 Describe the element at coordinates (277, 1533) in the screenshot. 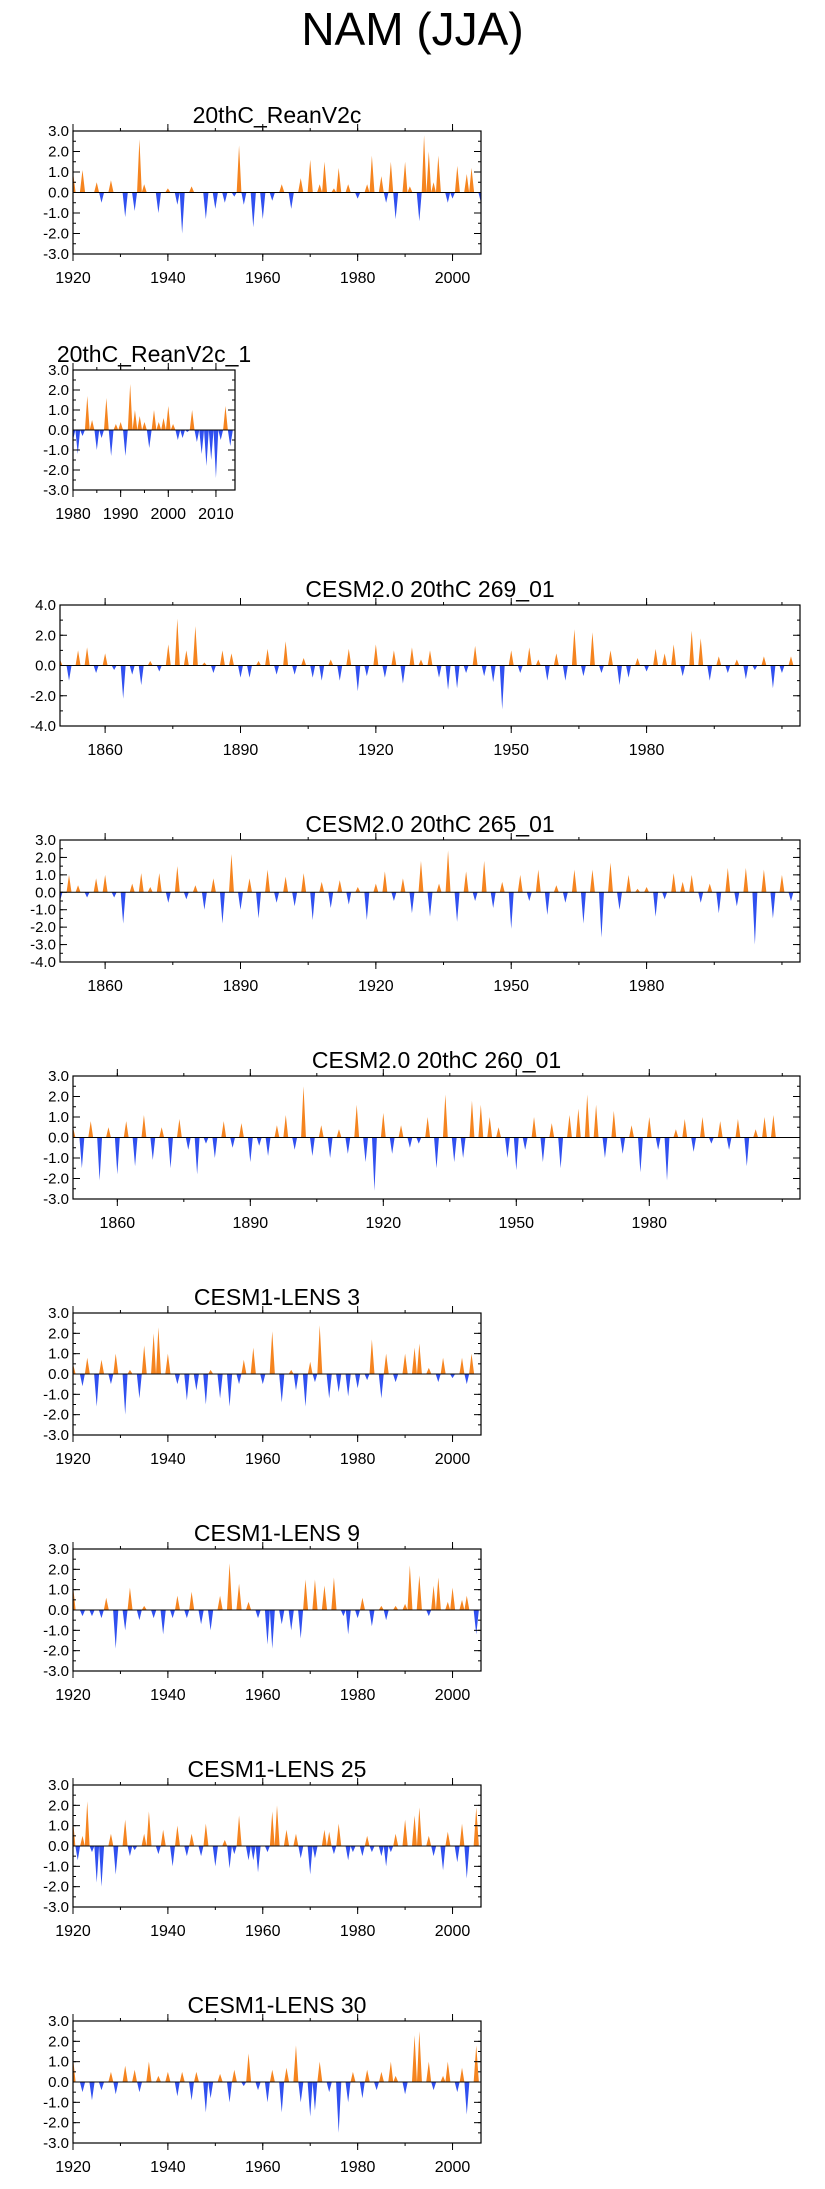

I see `panel-title: CESM1-LENS 9` at that location.